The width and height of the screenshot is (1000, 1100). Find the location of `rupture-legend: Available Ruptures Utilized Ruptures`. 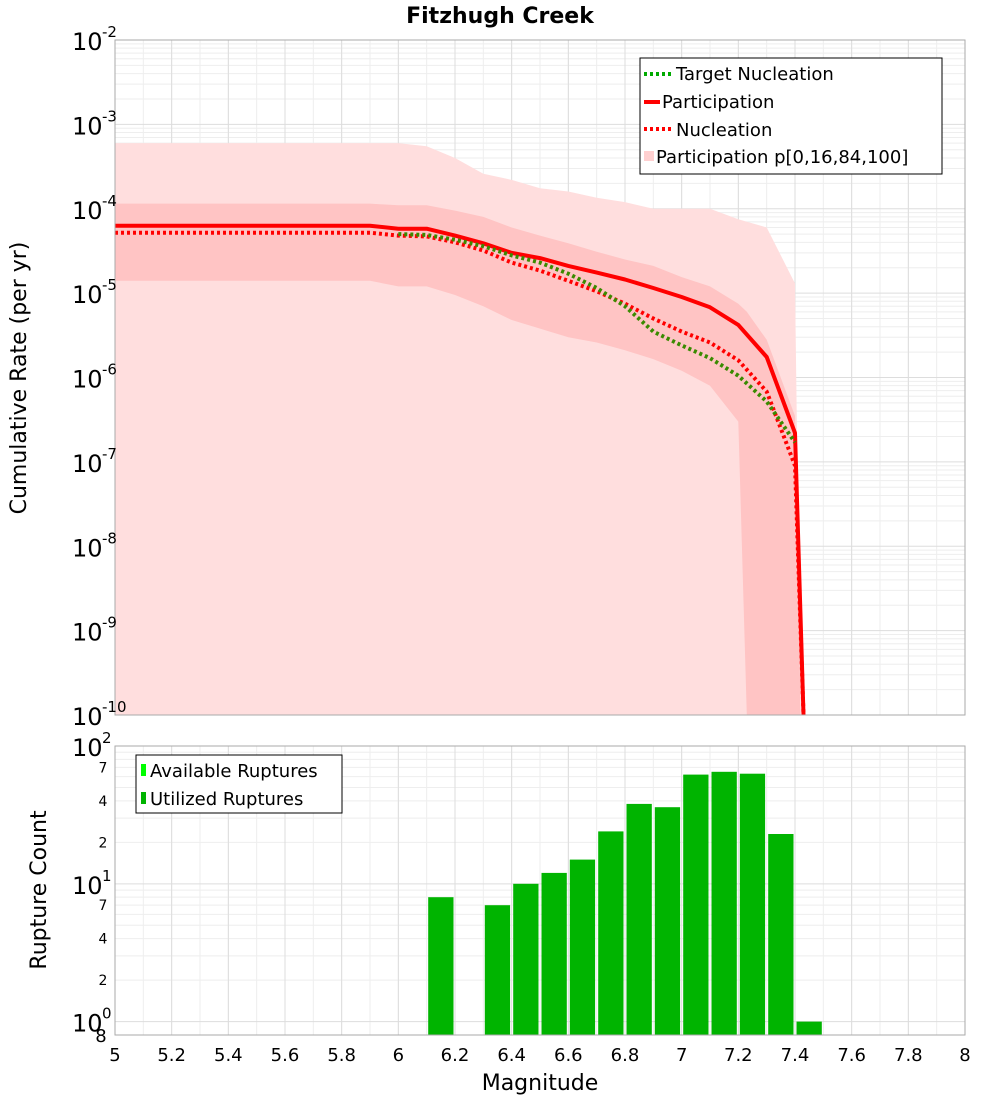

rupture-legend: Available Ruptures Utilized Ruptures is located at coordinates (239, 784).